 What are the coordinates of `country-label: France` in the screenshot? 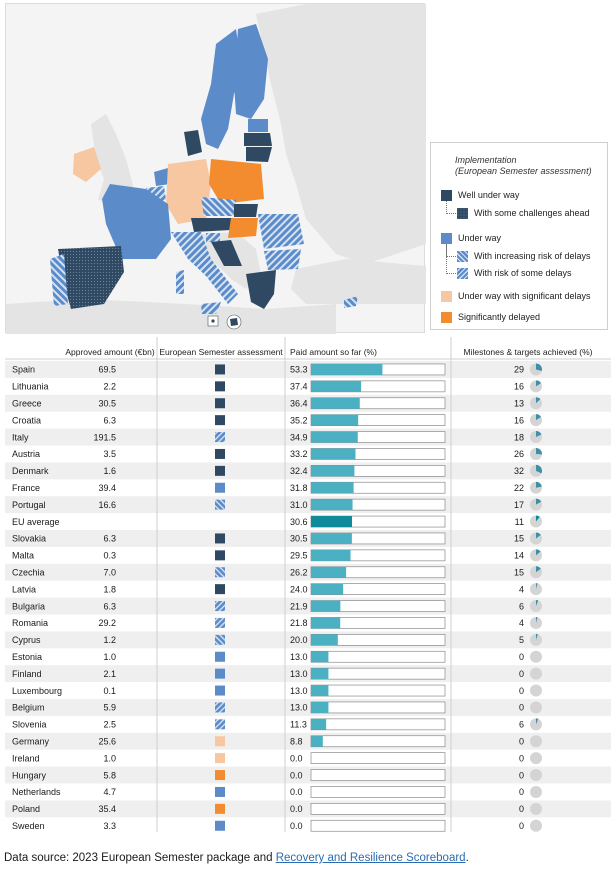 It's located at (26, 488).